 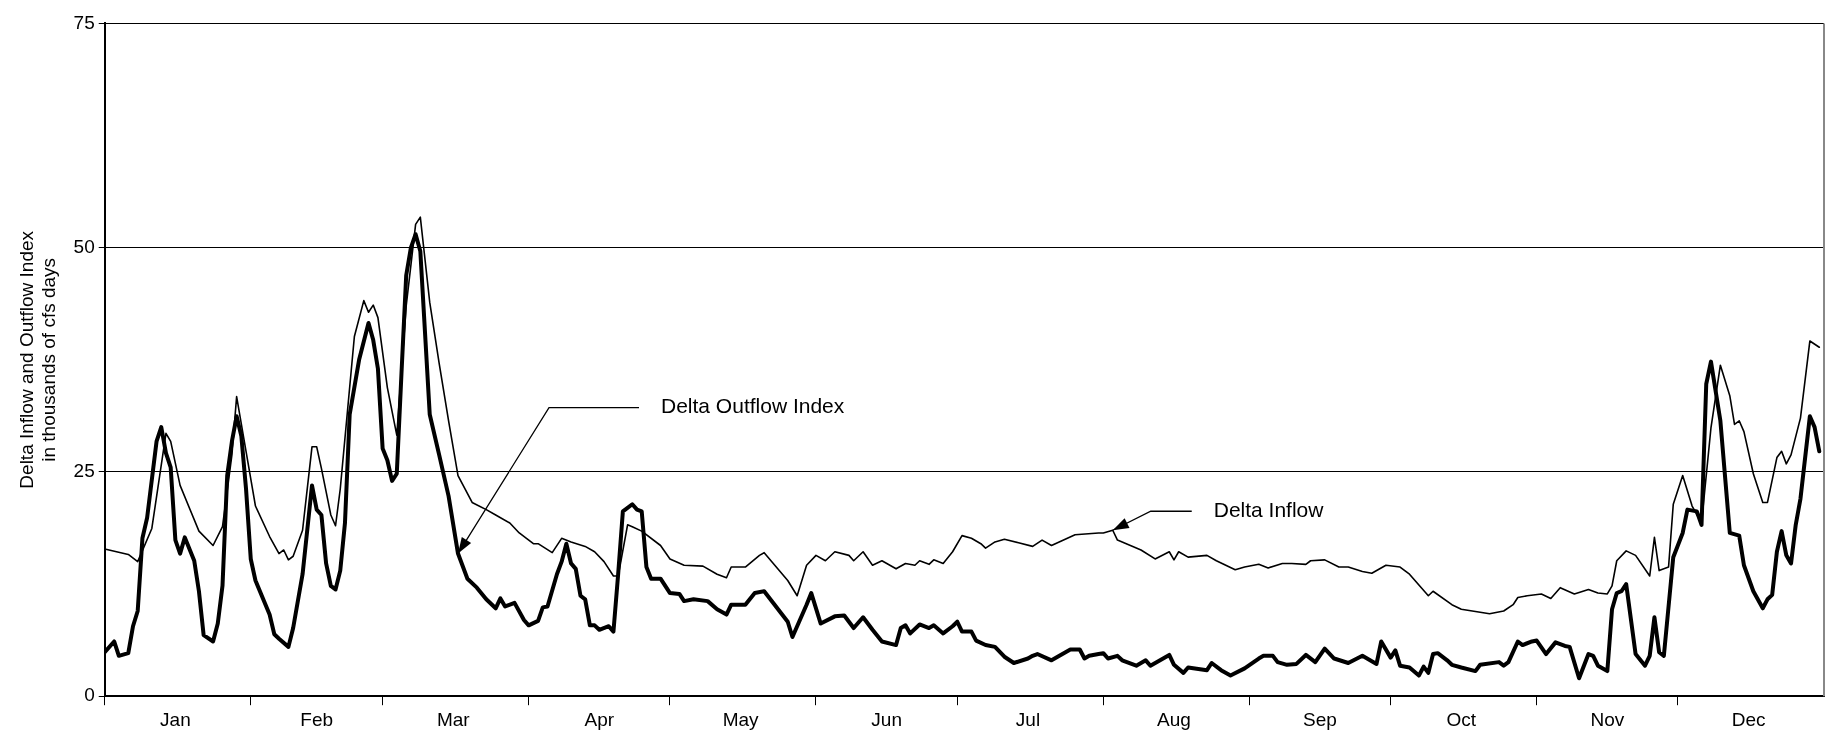 What do you see at coordinates (1748, 719) in the screenshot?
I see `x-tick-label: Dec` at bounding box center [1748, 719].